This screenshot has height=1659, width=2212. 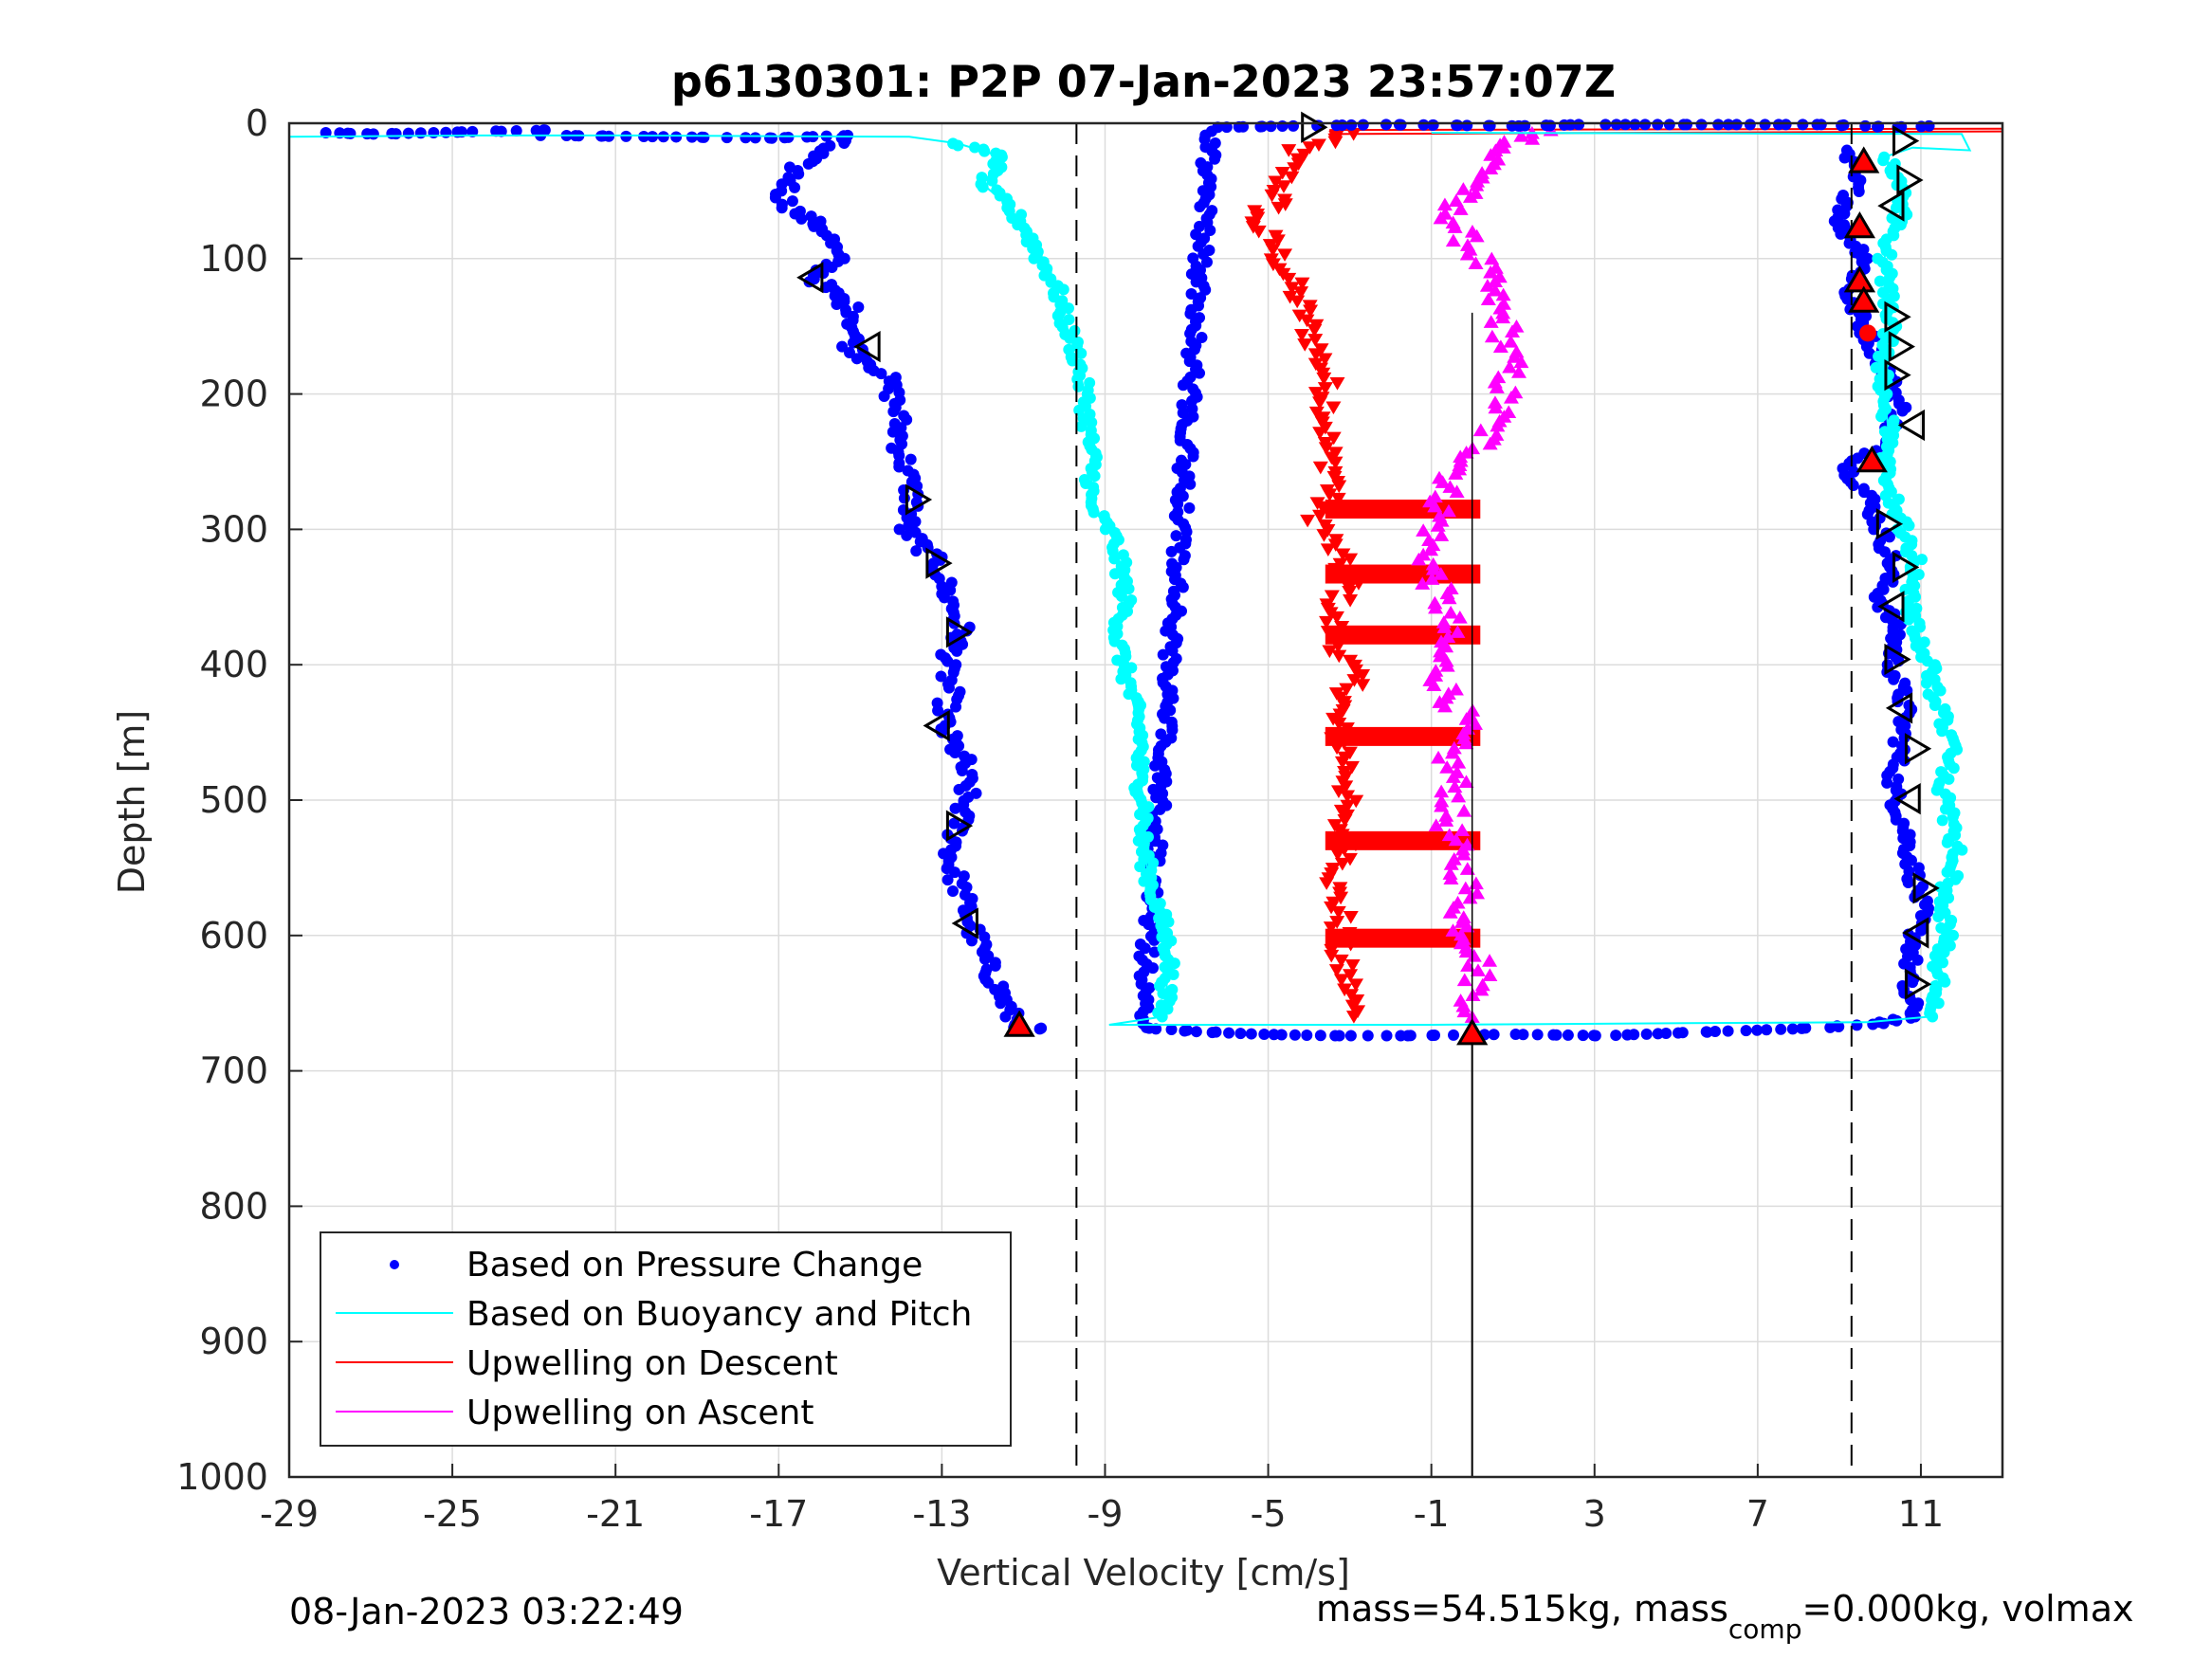 I want to click on legend-label: Based on Buoyancy and Pitch, so click(x=719, y=1314).